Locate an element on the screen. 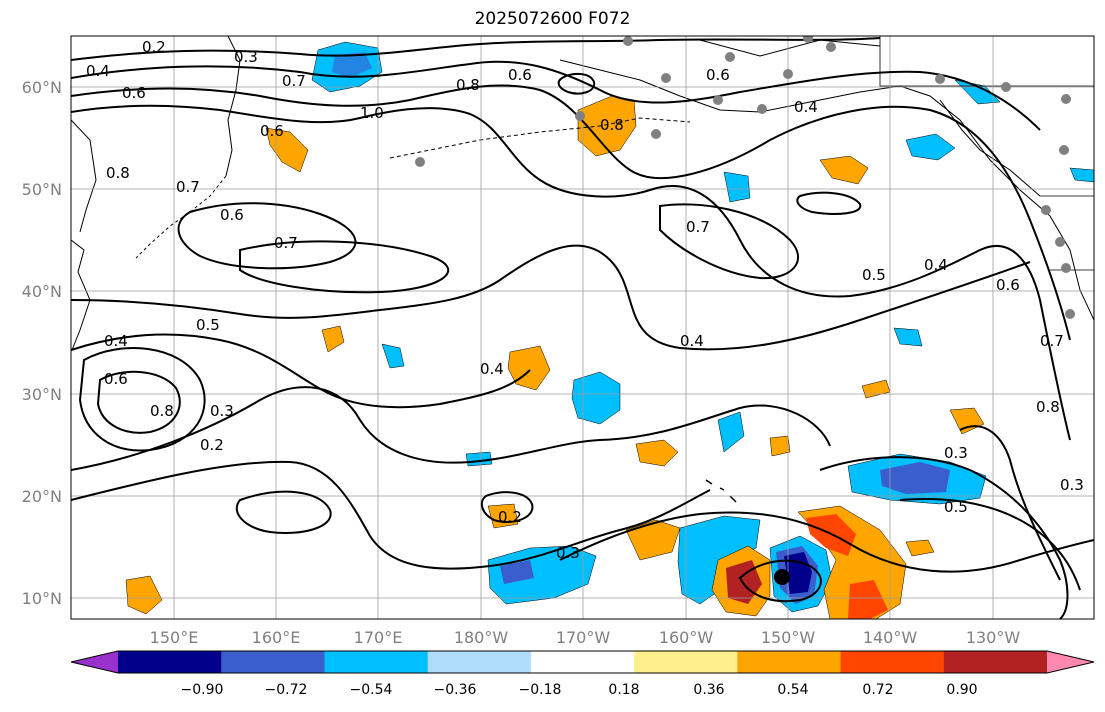 The width and height of the screenshot is (1105, 712). colorbar-tick-label: −0.72 is located at coordinates (286, 690).